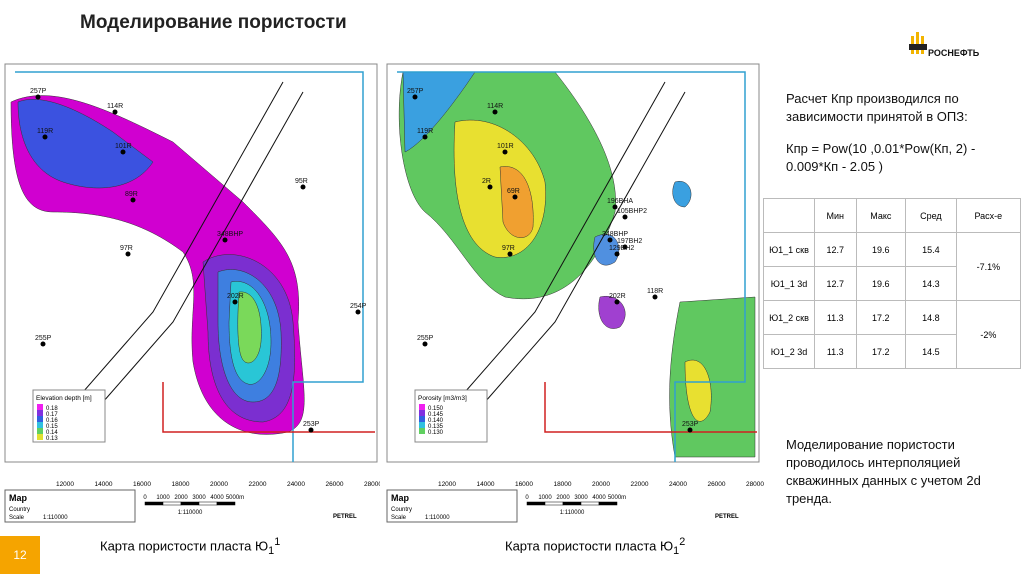 This screenshot has width=1024, height=574. I want to click on page-number: 12, so click(20, 555).